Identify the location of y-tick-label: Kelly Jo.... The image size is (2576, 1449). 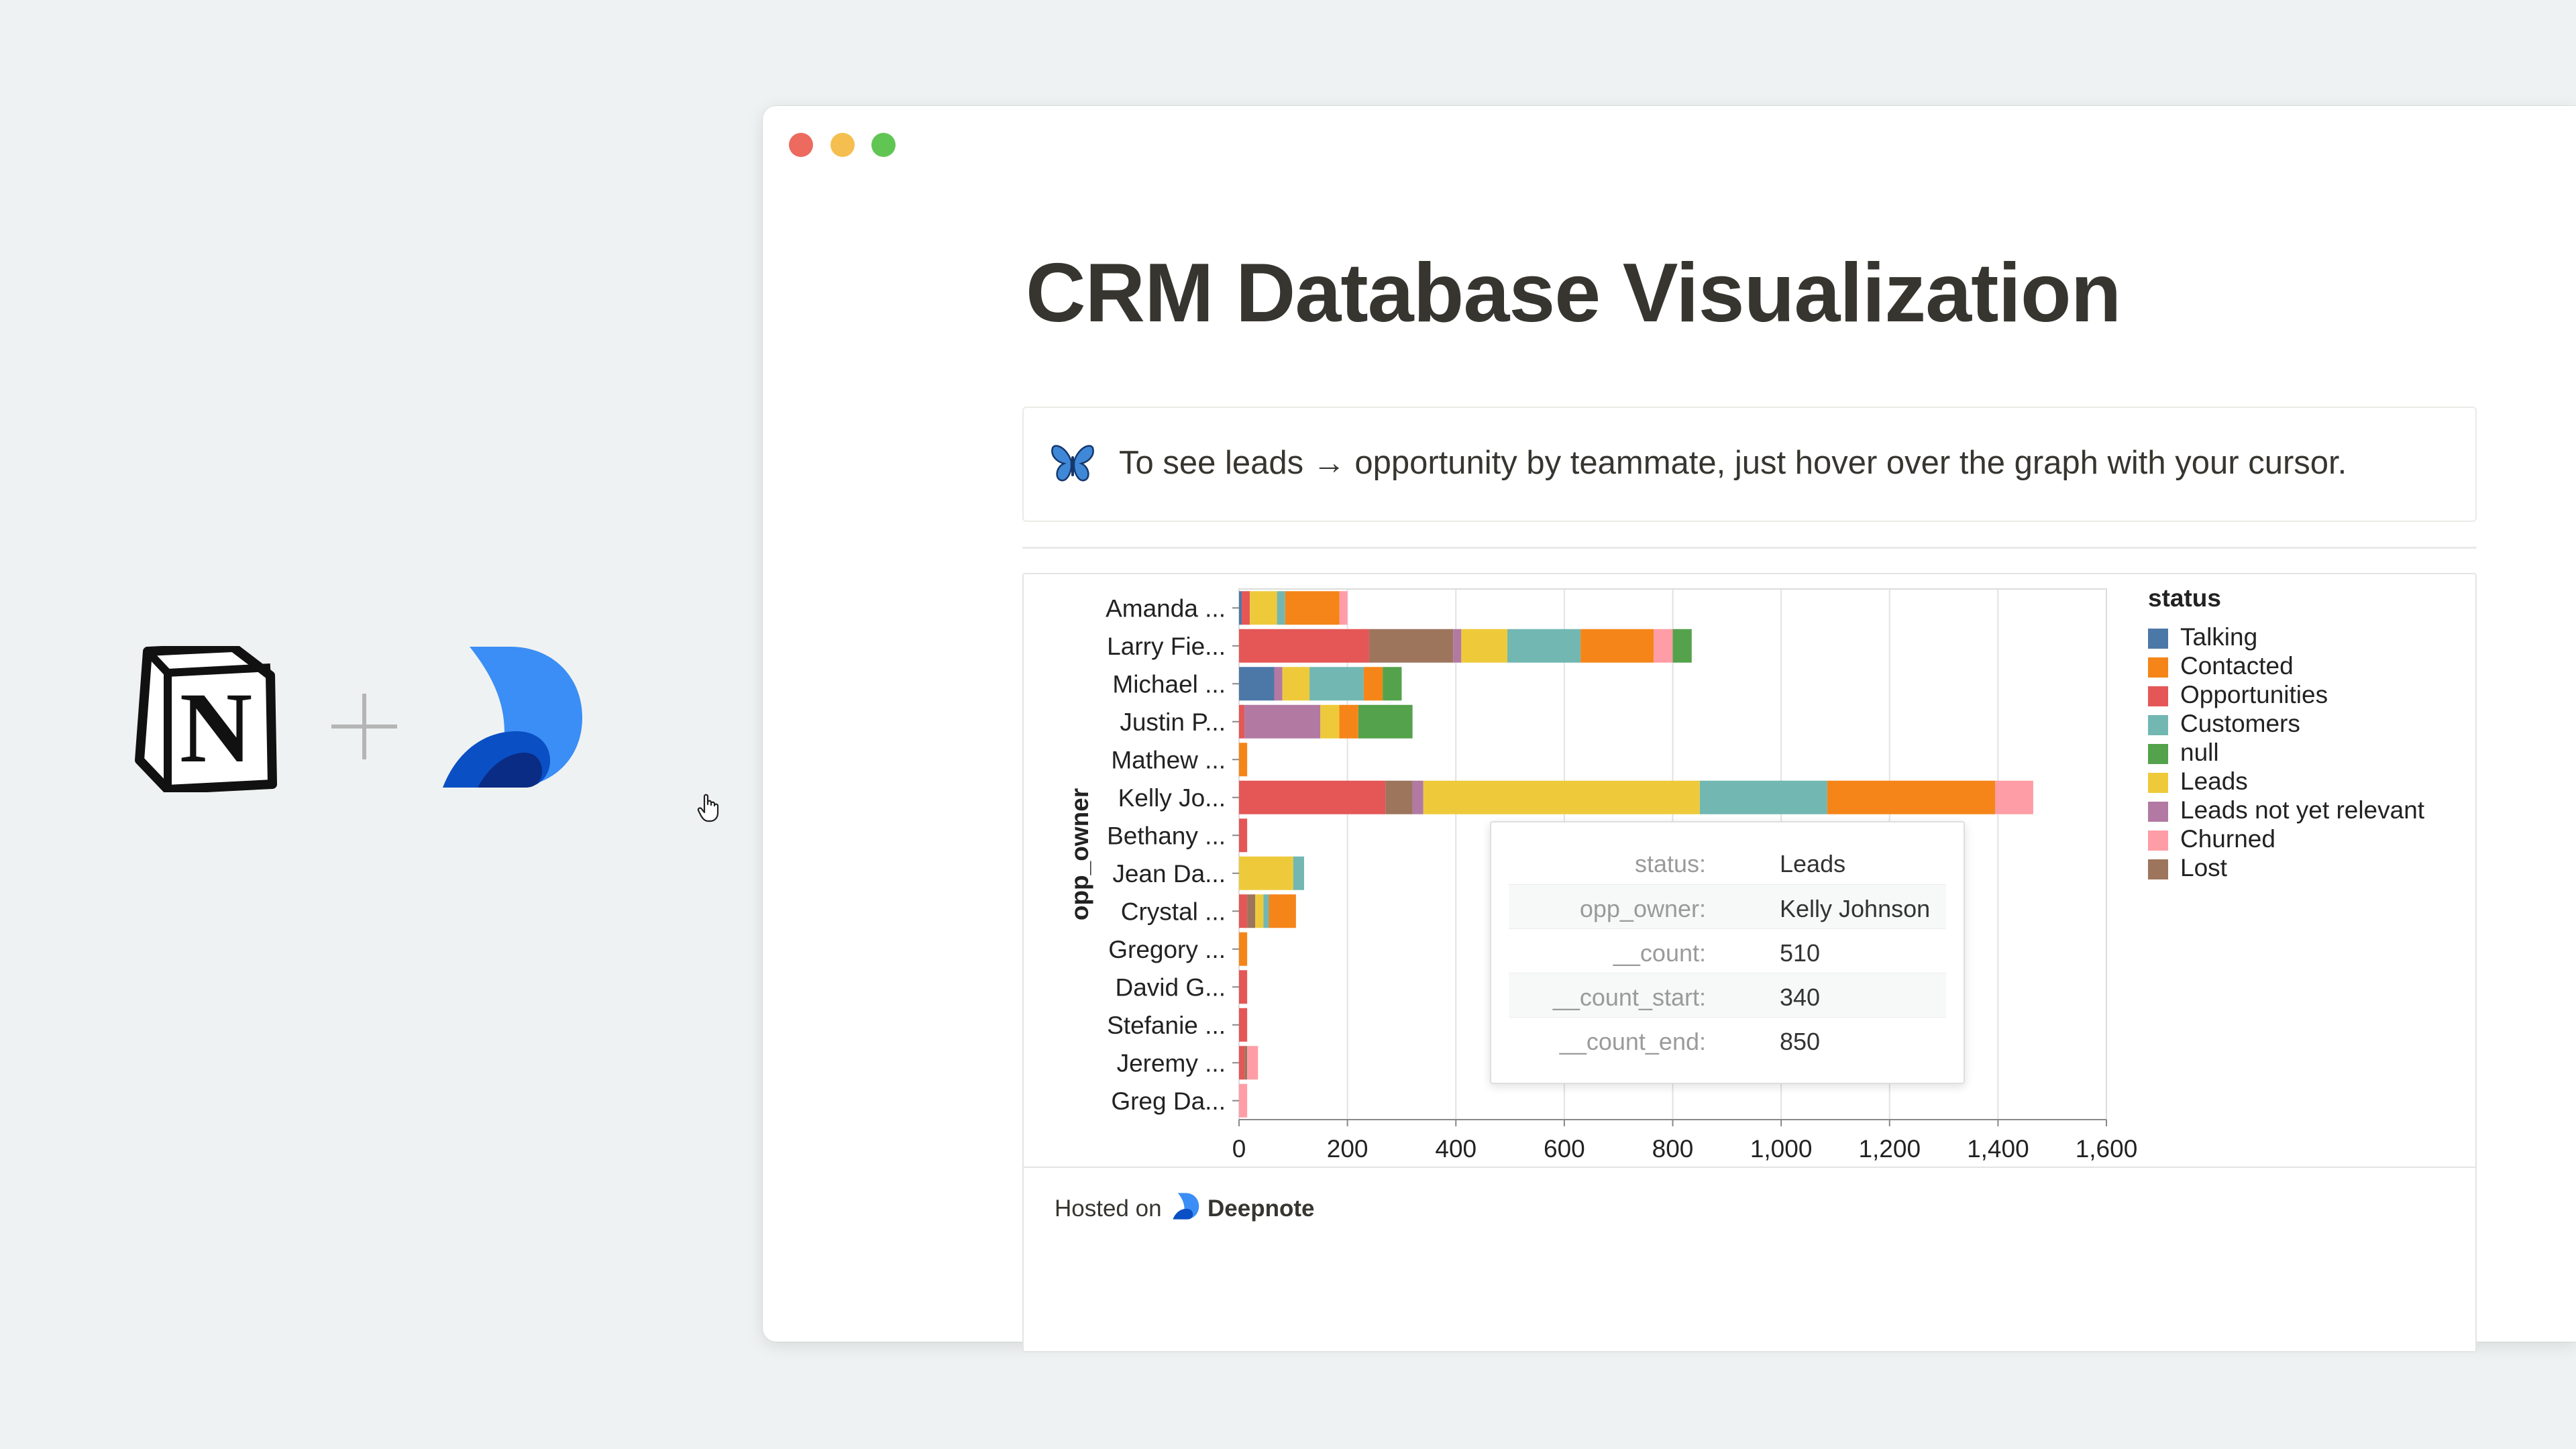
(1172, 798).